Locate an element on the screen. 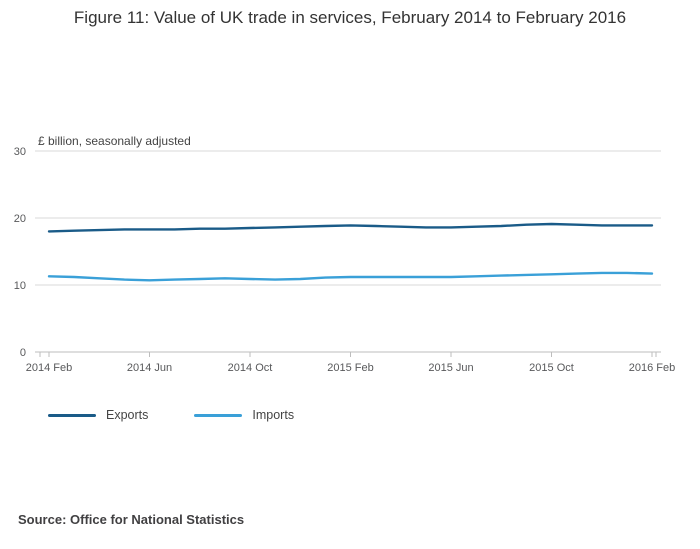 The image size is (700, 549). svg-text: 20 is located at coordinates (20, 219).